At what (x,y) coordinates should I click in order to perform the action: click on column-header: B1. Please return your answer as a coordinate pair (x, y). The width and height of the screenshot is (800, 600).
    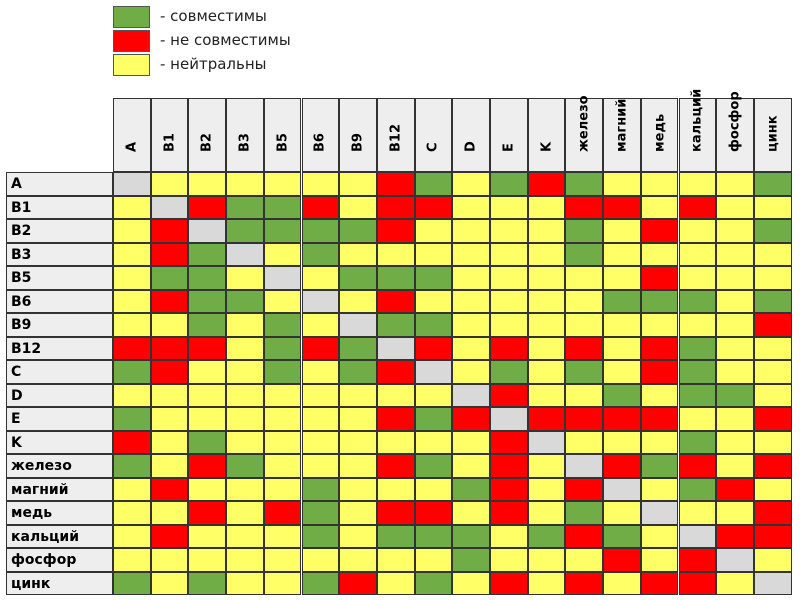
    Looking at the image, I should click on (169, 135).